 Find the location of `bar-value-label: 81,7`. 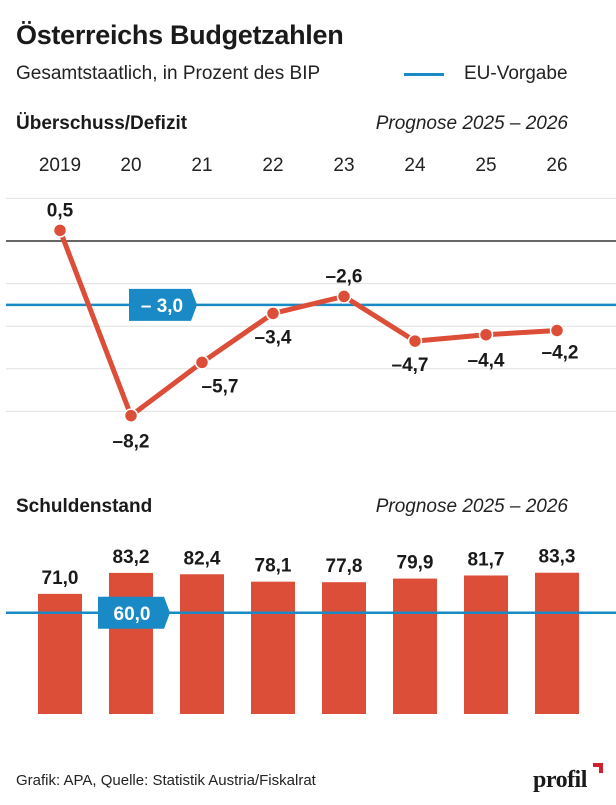

bar-value-label: 81,7 is located at coordinates (486, 559).